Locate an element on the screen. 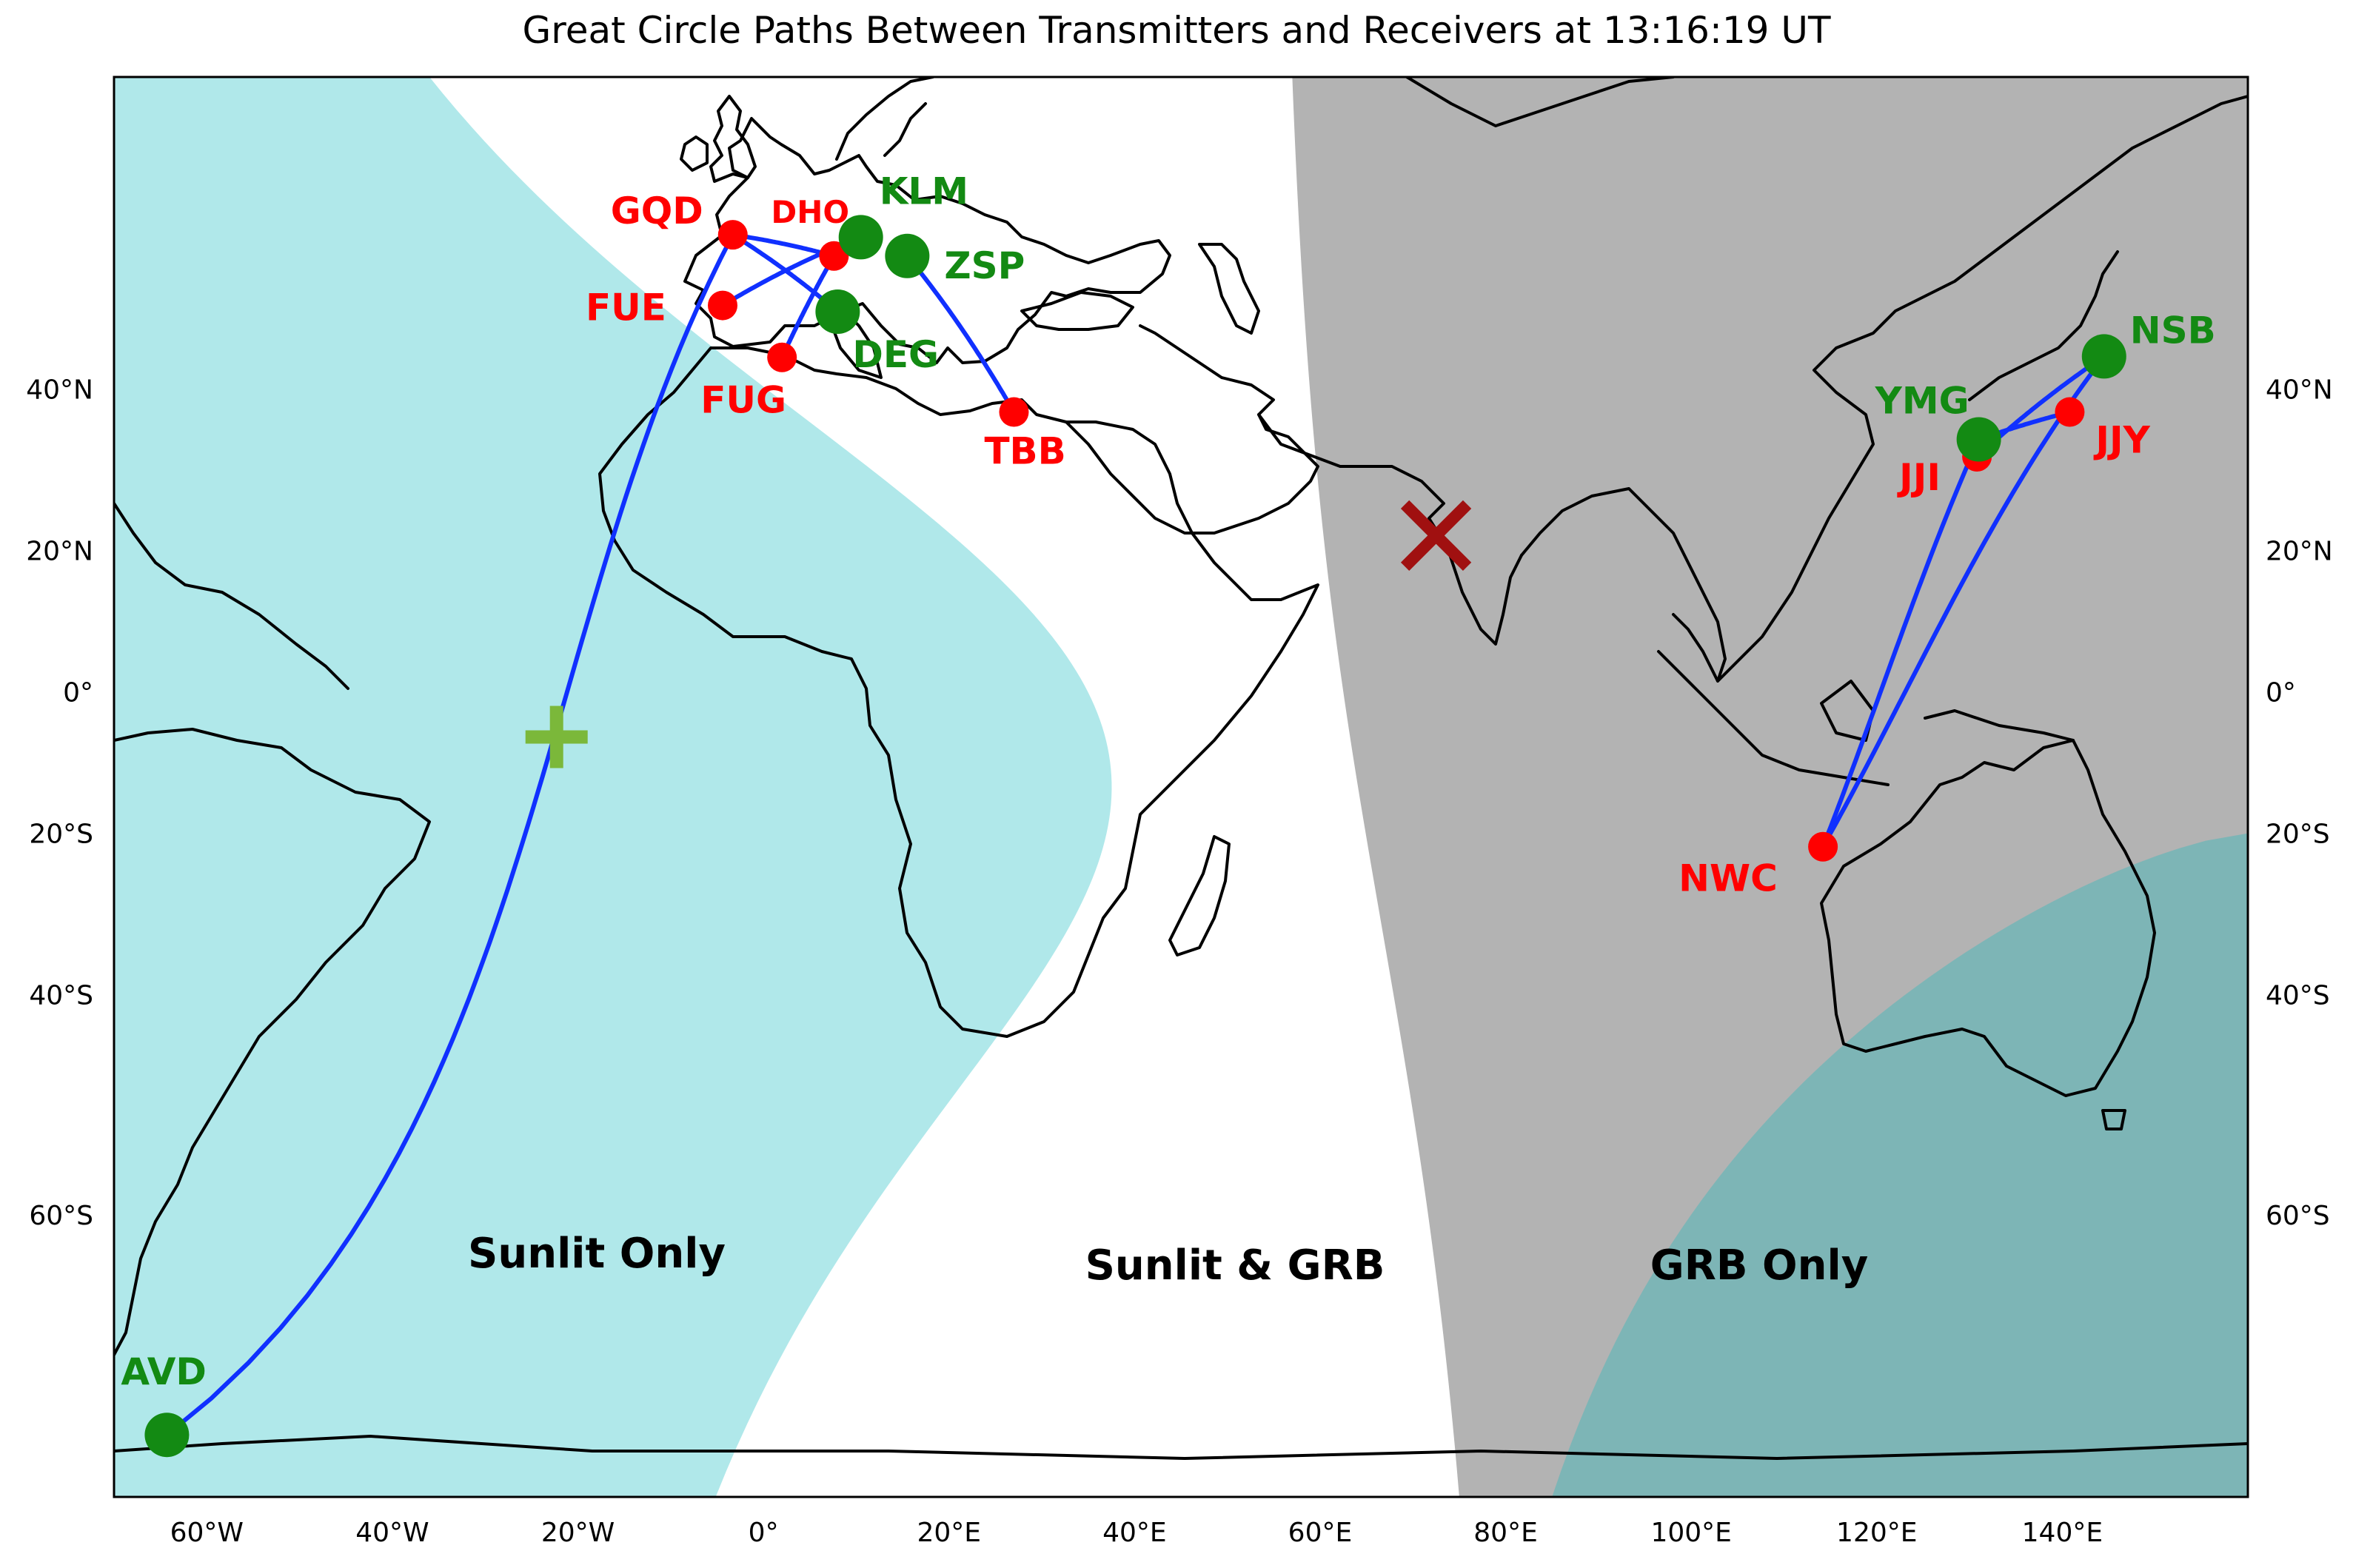 Image resolution: width=2353 pixels, height=1568 pixels. plus-marker-icon is located at coordinates (556, 737).